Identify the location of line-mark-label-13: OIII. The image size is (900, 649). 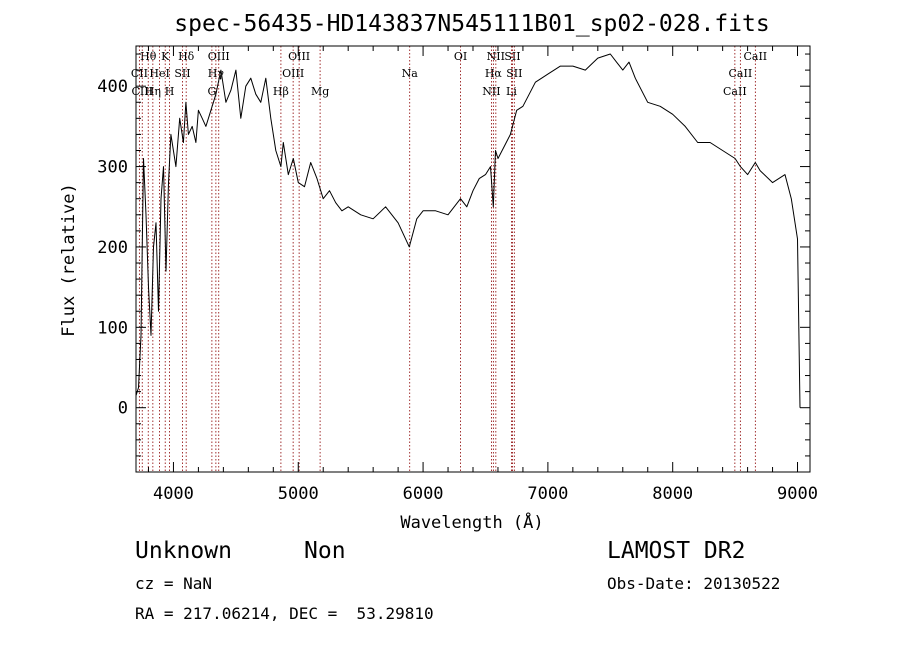
(299, 56).